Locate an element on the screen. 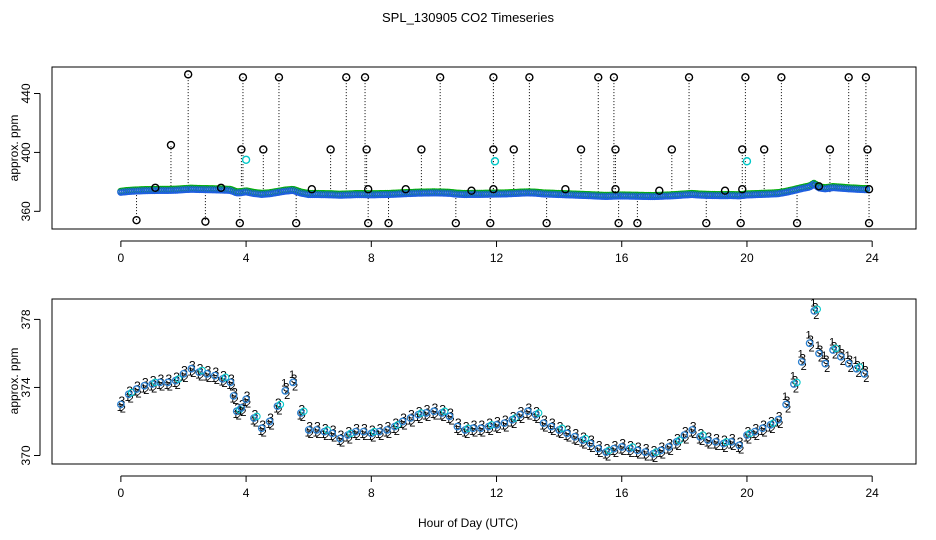 Image resolution: width=936 pixels, height=540 pixels. top-panel-x-tick-label: 16 is located at coordinates (622, 258).